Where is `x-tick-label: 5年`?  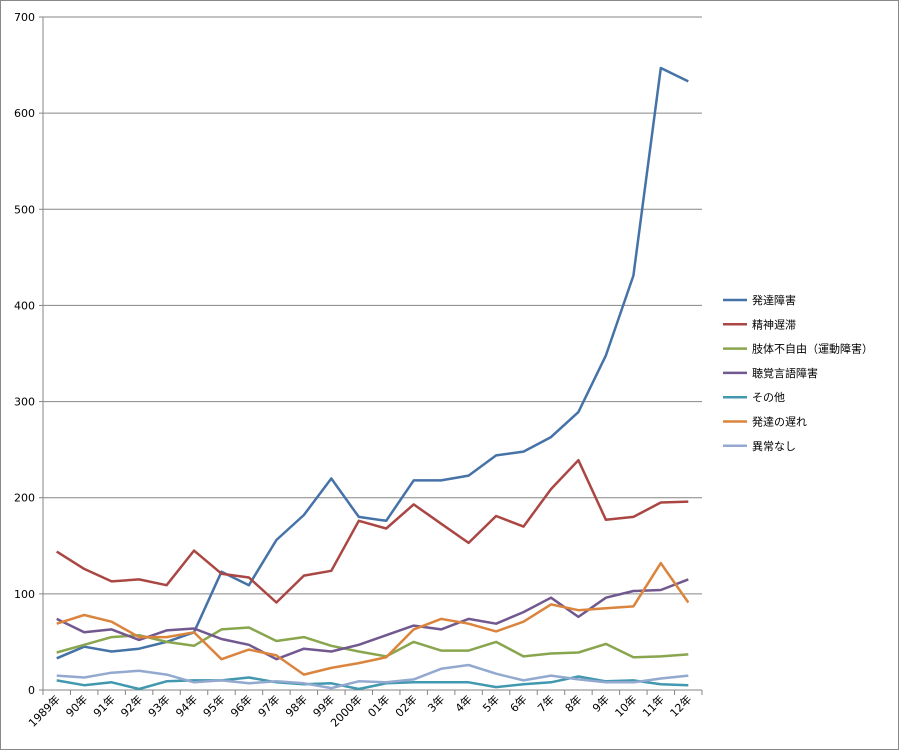 x-tick-label: 5年 is located at coordinates (491, 703).